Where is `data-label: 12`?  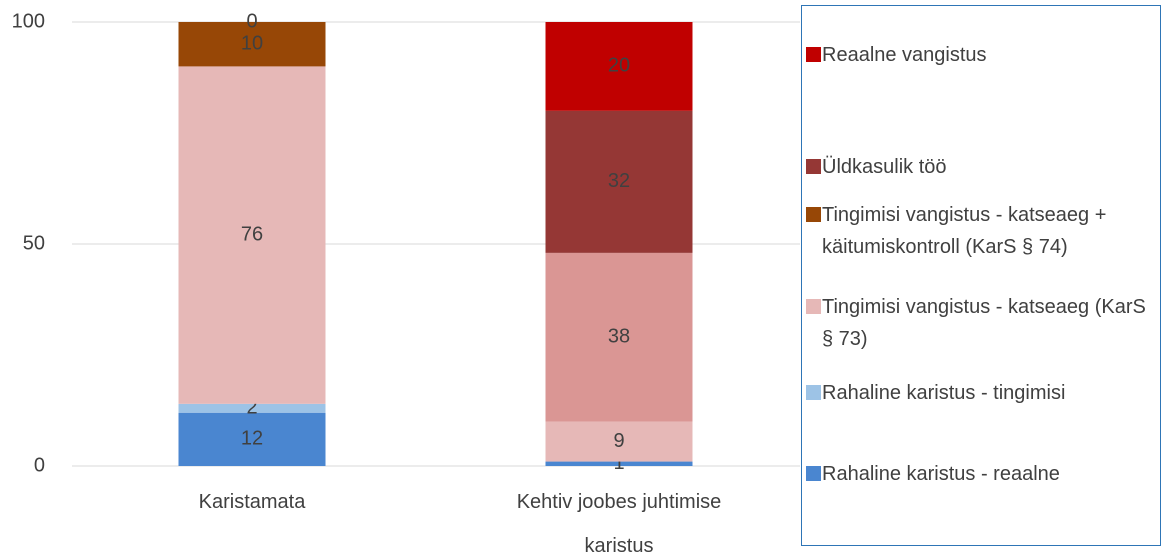 data-label: 12 is located at coordinates (252, 439).